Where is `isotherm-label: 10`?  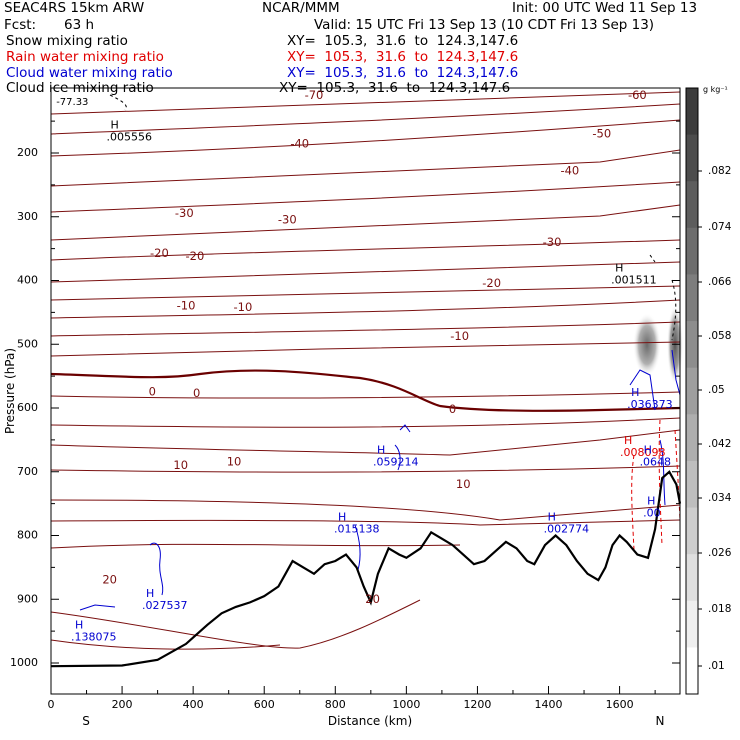
isotherm-label: 10 is located at coordinates (234, 462).